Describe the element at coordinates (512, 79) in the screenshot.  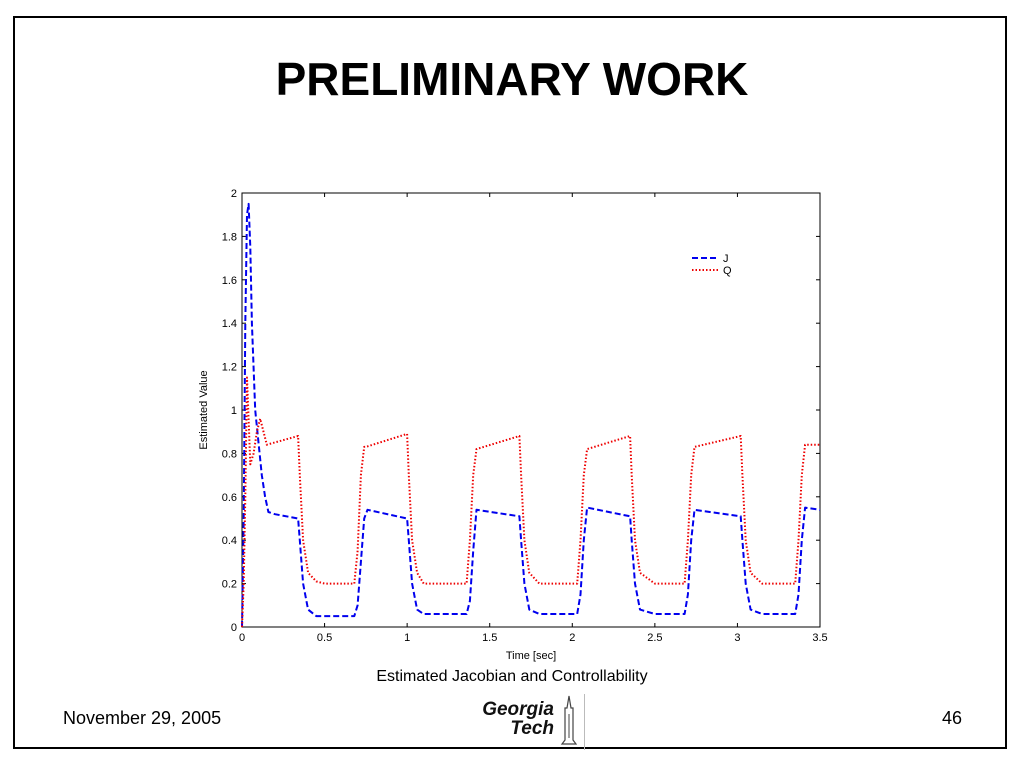
I see `slide-title: PRELIMINARY WORK` at that location.